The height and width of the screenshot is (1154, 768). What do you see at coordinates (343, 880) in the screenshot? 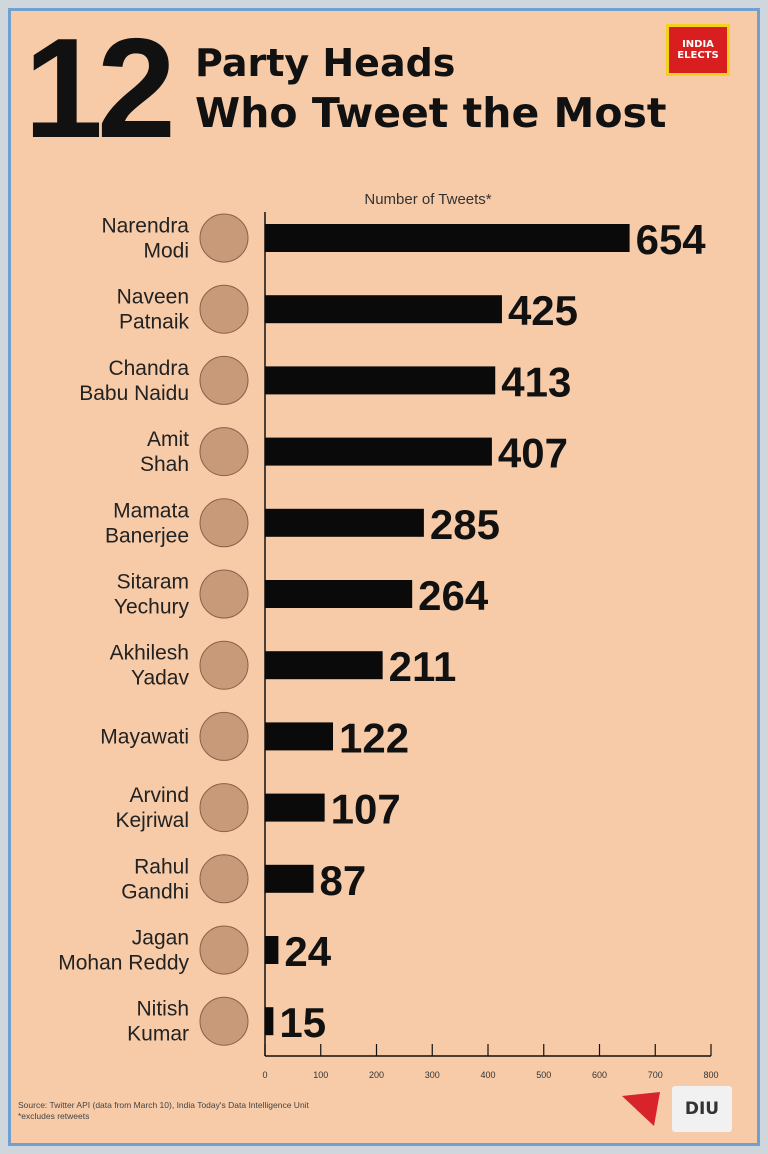
I see `data-label: 87` at bounding box center [343, 880].